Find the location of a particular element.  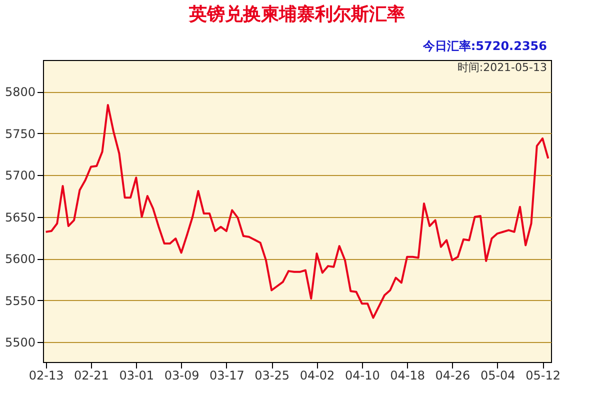

text: 今日汇率:5720.2356 is located at coordinates (484, 46).